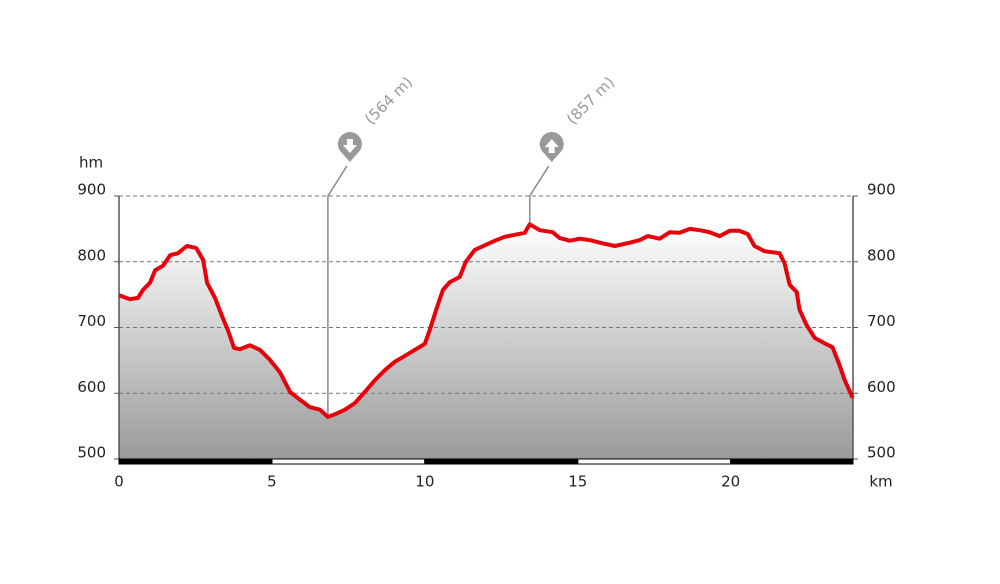  What do you see at coordinates (881, 321) in the screenshot?
I see `y2-tick-label: 700` at bounding box center [881, 321].